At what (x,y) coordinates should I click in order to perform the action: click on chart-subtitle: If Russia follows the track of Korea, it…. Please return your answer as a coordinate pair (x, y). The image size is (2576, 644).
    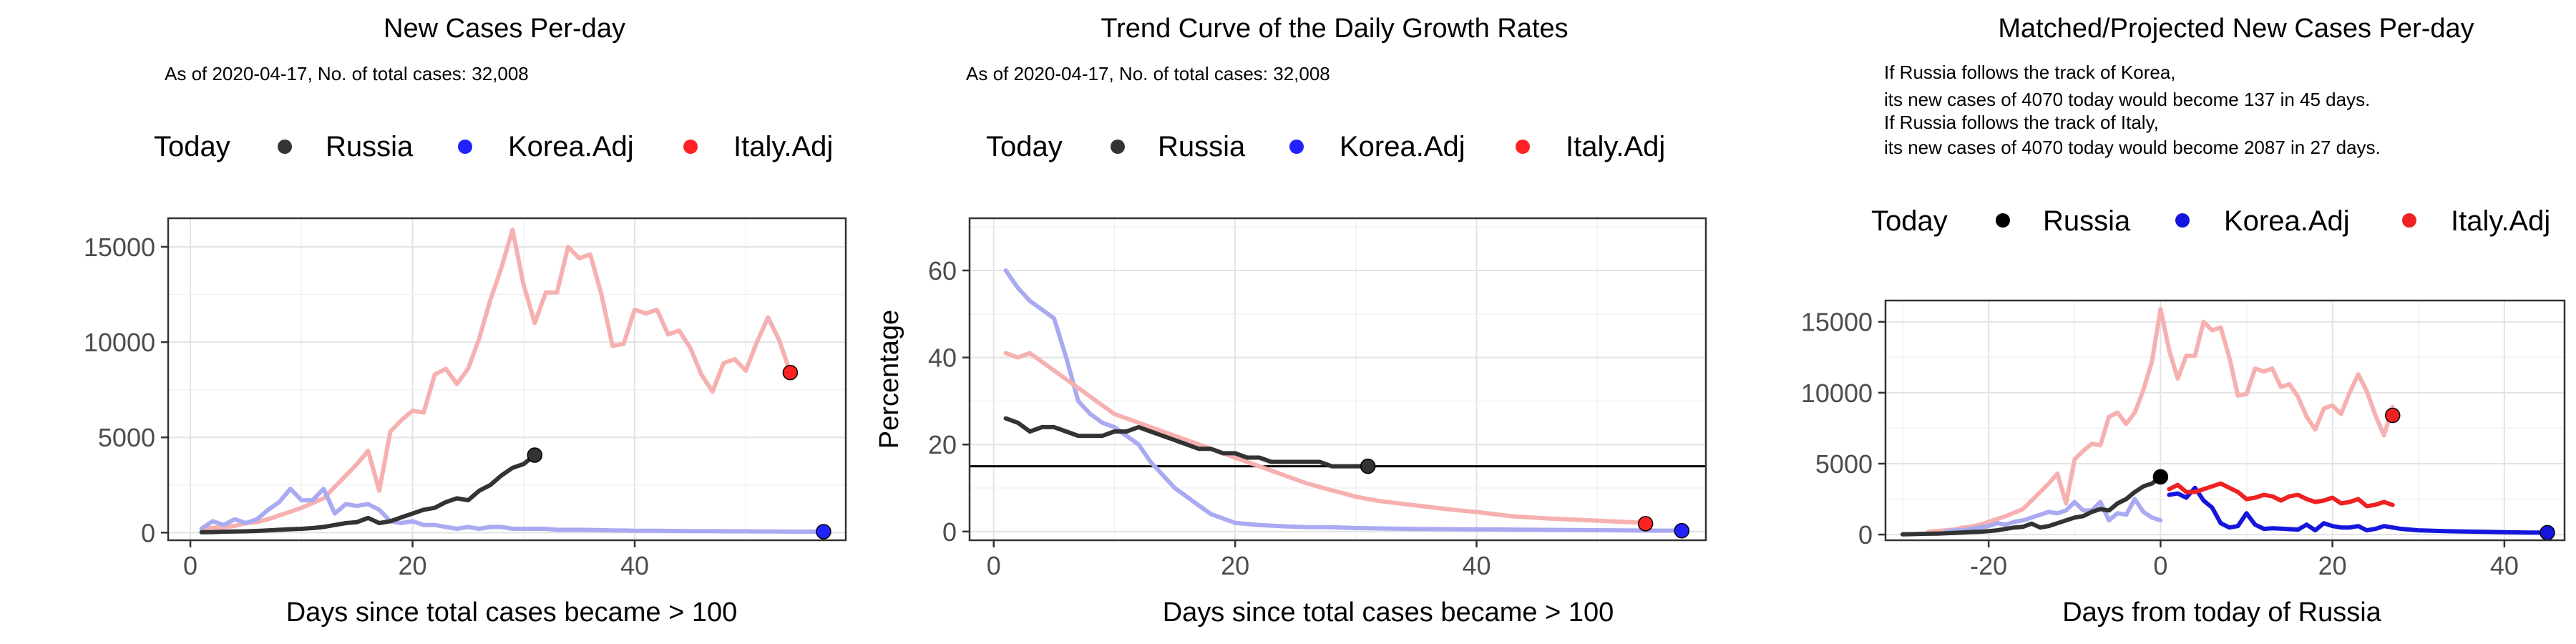
    Looking at the image, I should click on (2132, 110).